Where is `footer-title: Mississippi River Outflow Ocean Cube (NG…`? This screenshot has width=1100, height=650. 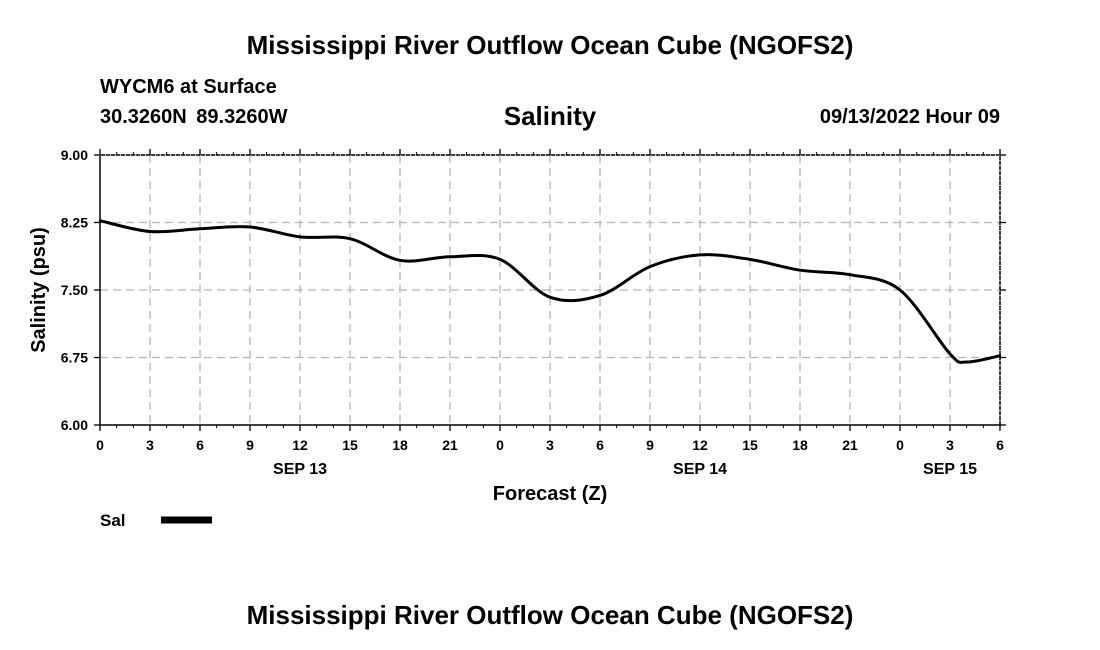 footer-title: Mississippi River Outflow Ocean Cube (NG… is located at coordinates (550, 615).